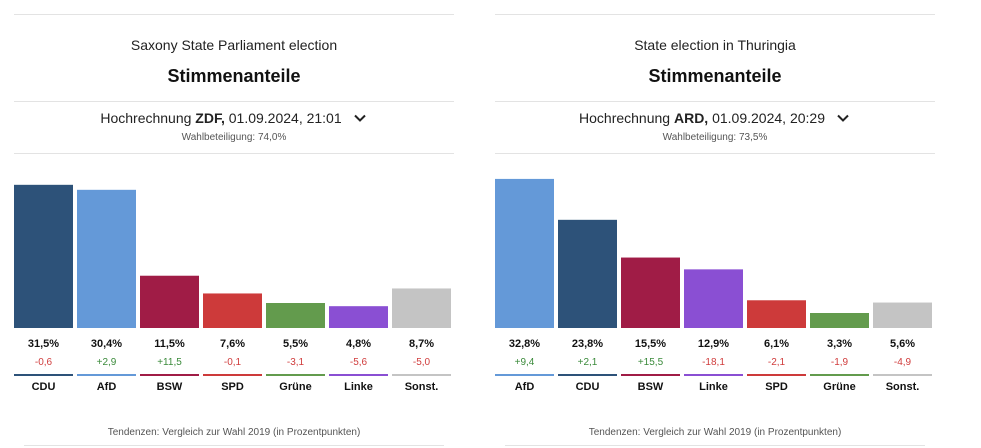  I want to click on projection-selector: Hochrechnung ZDF, 01.09.2024, 21:01, so click(234, 118).